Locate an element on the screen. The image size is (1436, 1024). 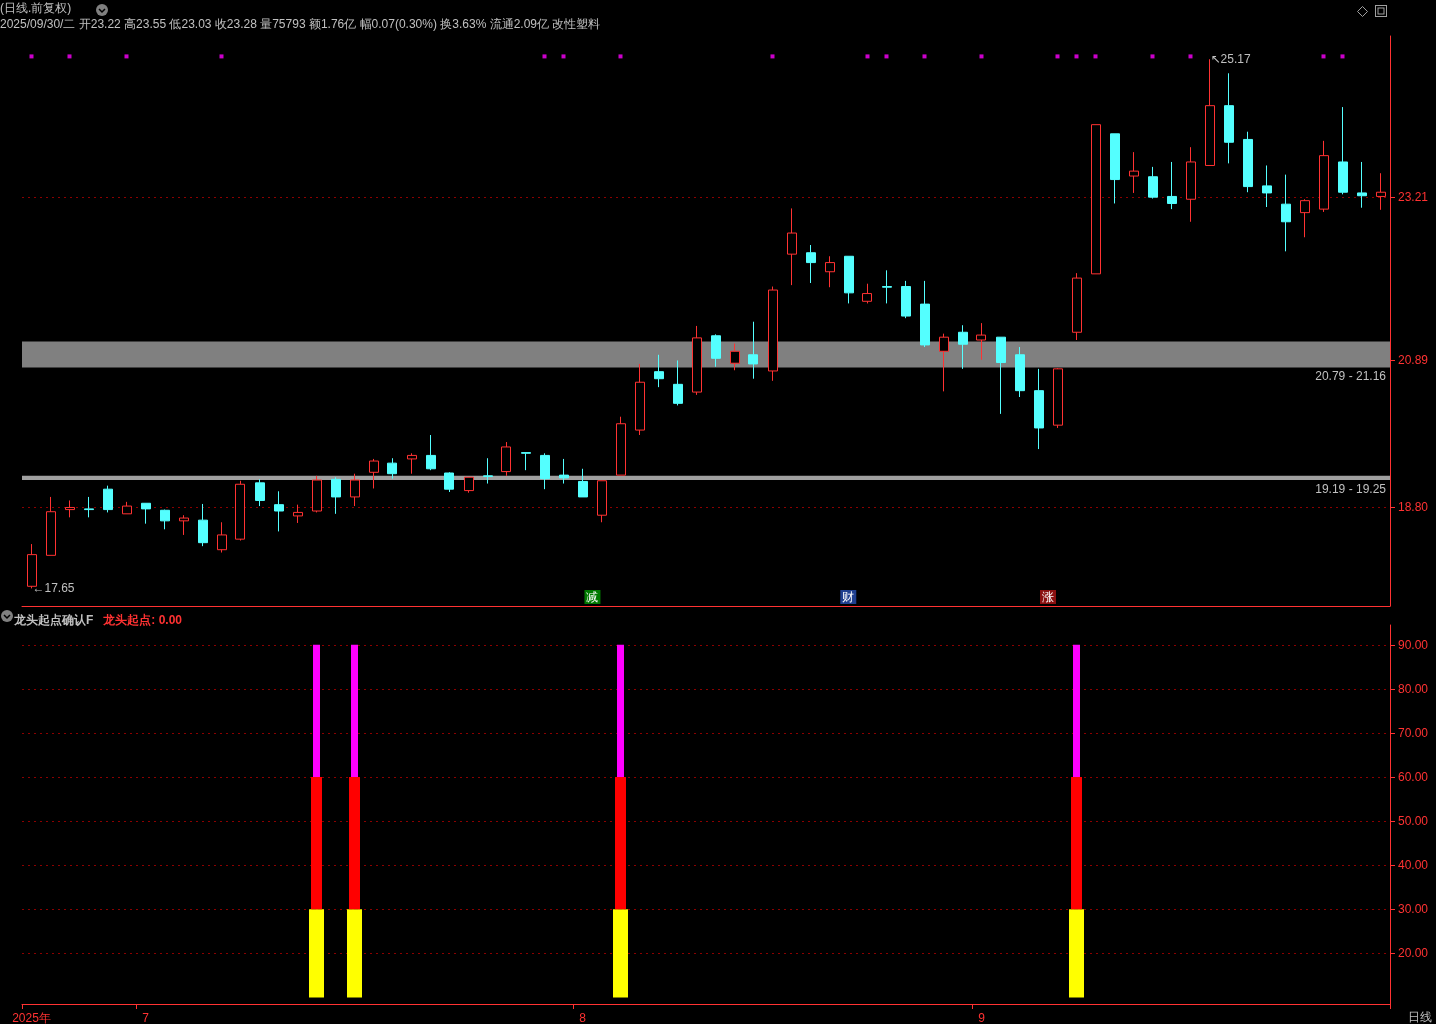
chart-subtitle: 2025/09/30/二 开23.22 高23.55 低23.03 收23.28 量75793 额1.76亿 幅0.07(0.30%) 换3.63% 流通2.09亿 改性塑料 is located at coordinates (300, 24).